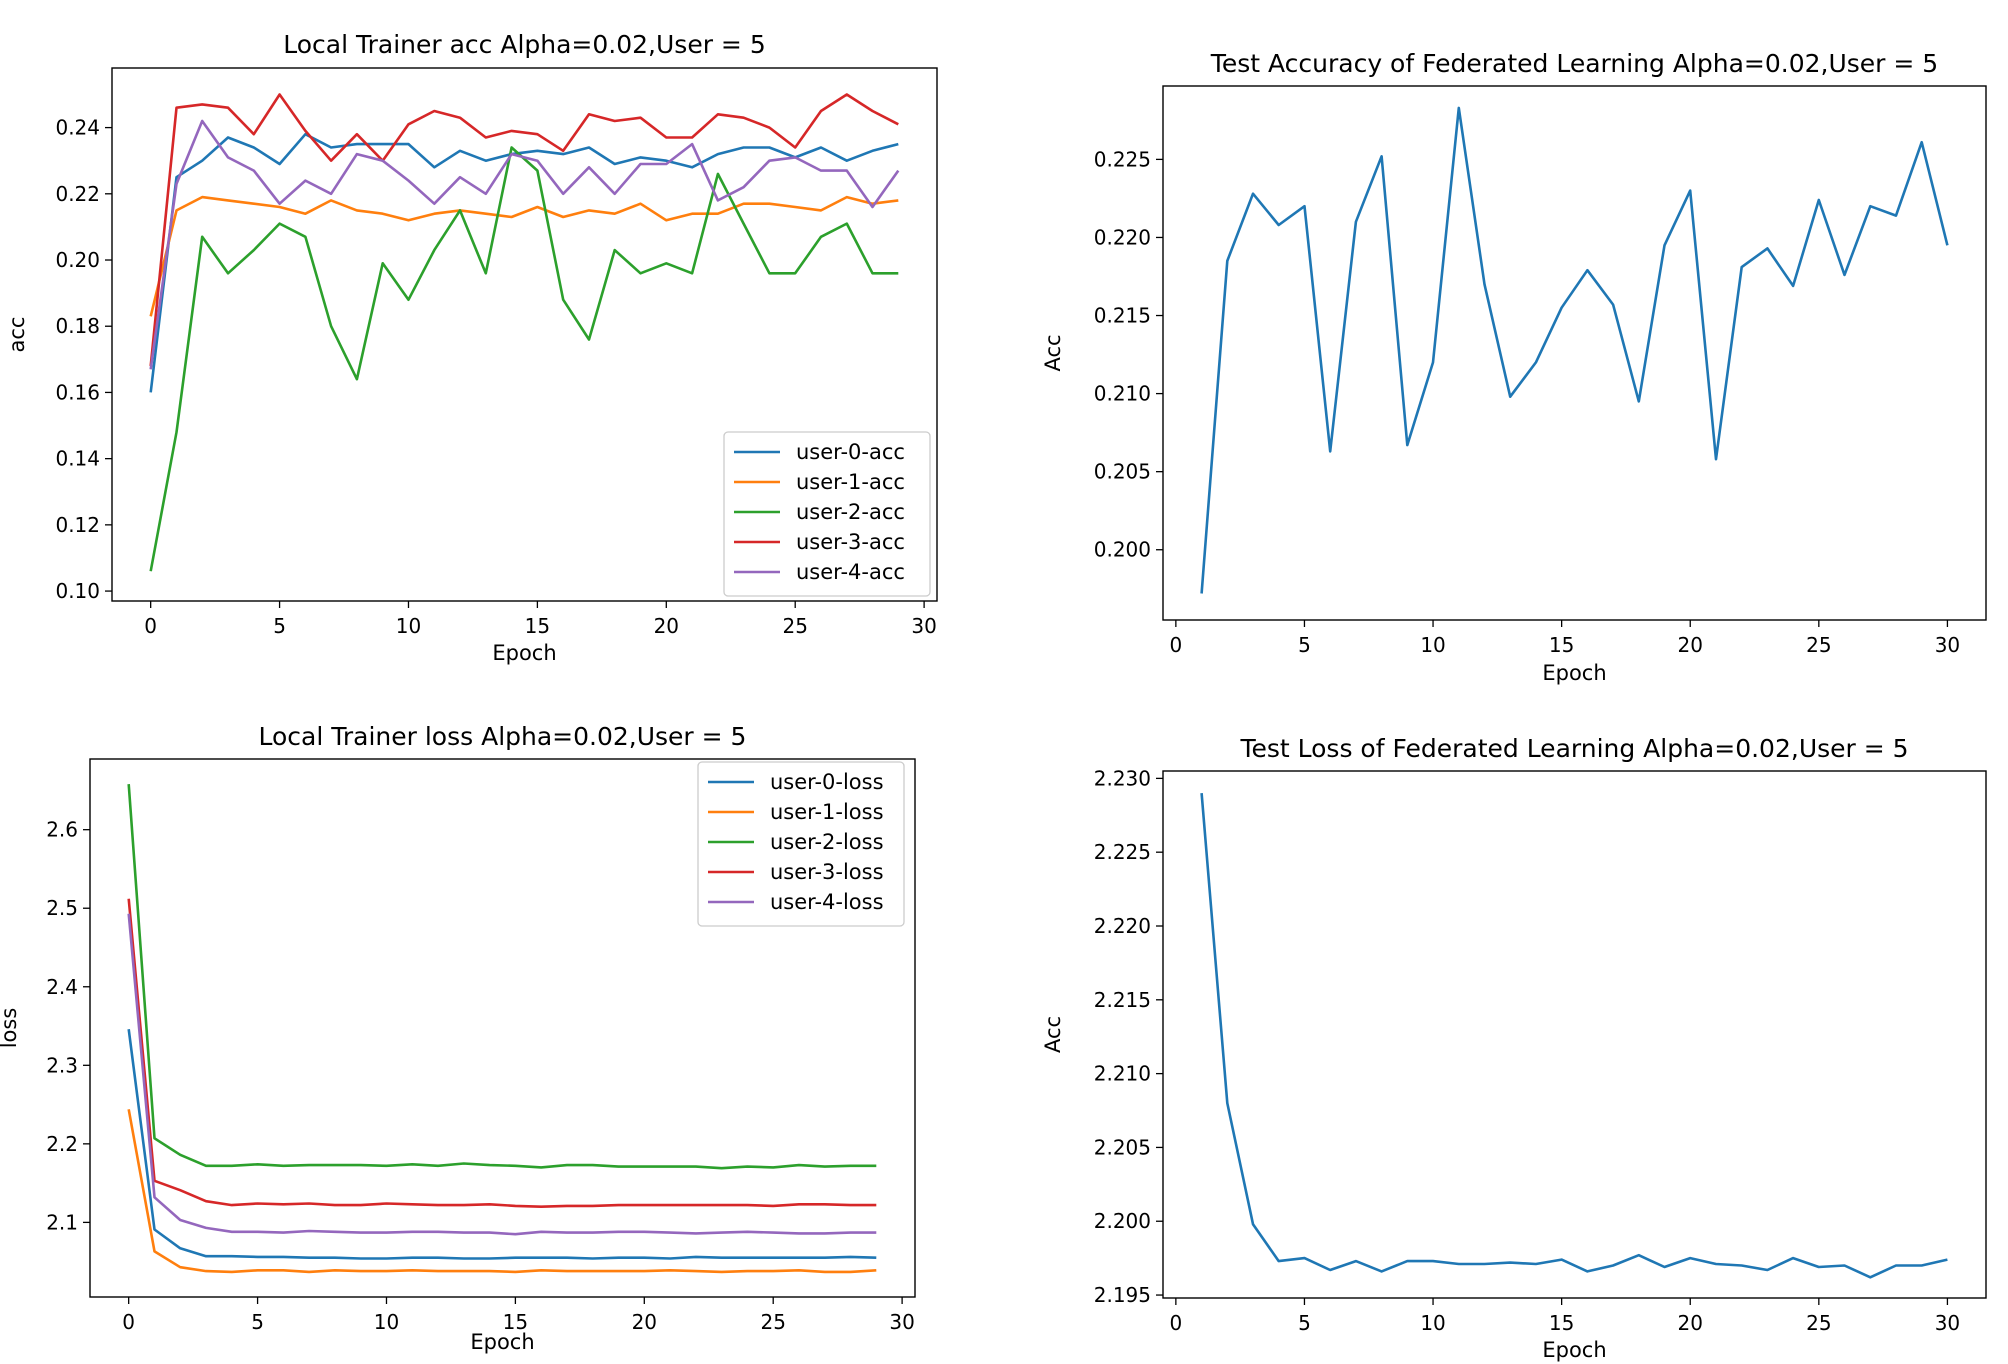  Describe the element at coordinates (77, 326) in the screenshot. I see `y-tick-label: 0.18` at that location.